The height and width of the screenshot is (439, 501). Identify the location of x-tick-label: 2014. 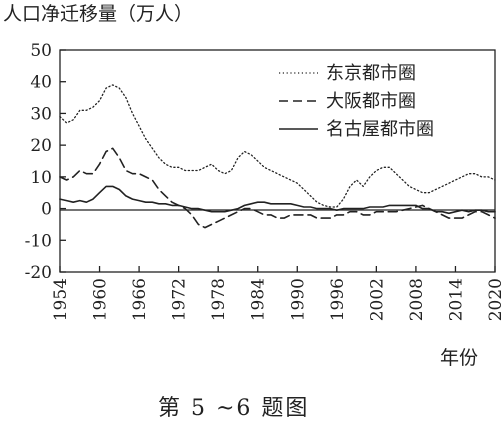
(456, 299).